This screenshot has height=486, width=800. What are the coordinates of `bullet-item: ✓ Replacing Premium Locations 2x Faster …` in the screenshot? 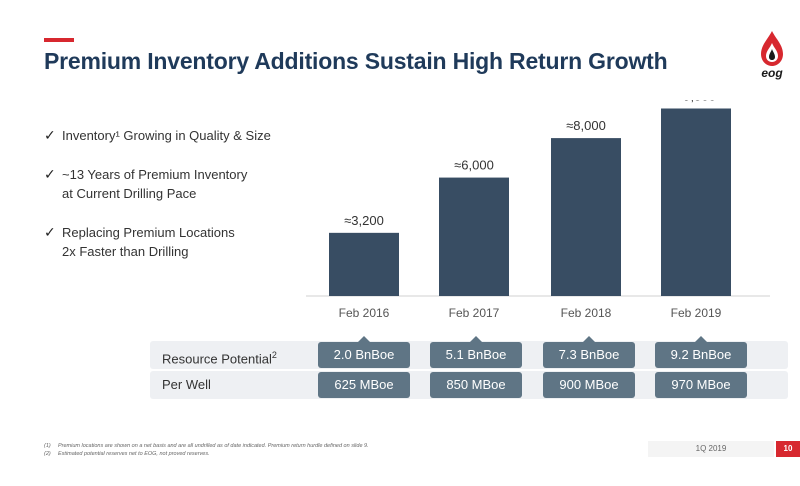 It's located at (169, 242).